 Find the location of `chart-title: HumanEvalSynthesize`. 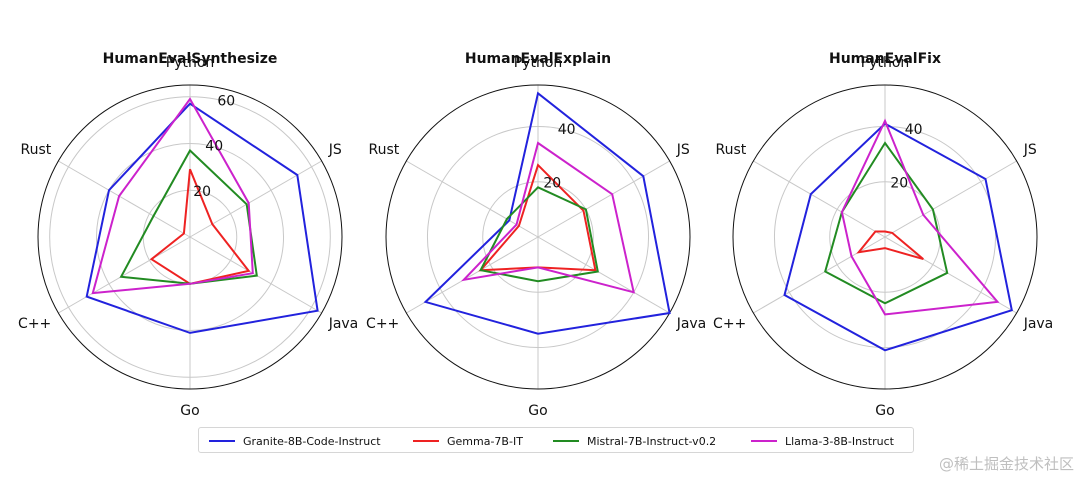

chart-title: HumanEvalSynthesize is located at coordinates (190, 59).